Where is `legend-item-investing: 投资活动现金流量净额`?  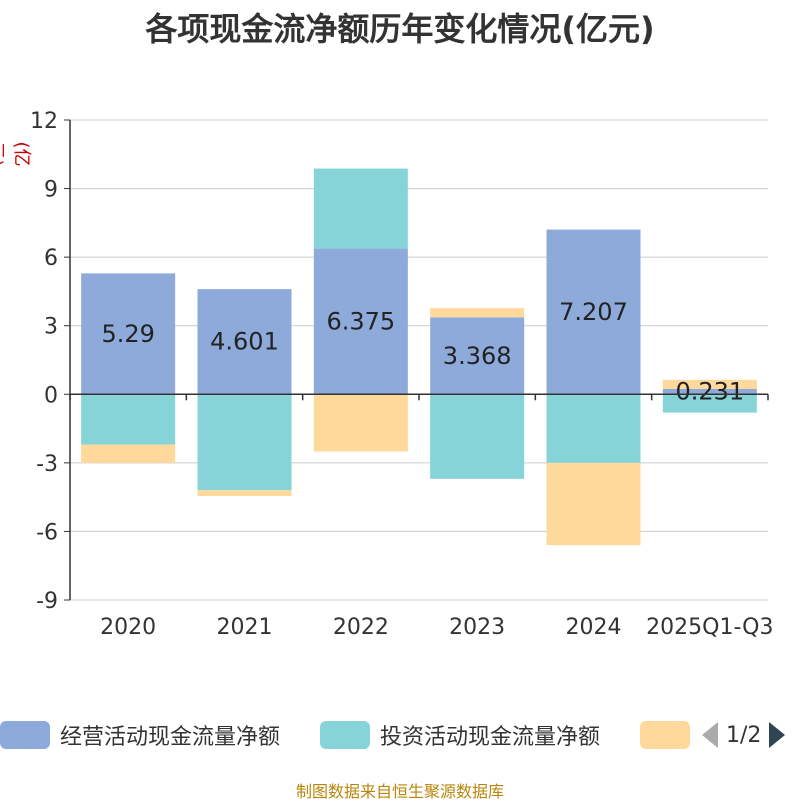
legend-item-investing: 投资活动现金流量净额 is located at coordinates (460, 735).